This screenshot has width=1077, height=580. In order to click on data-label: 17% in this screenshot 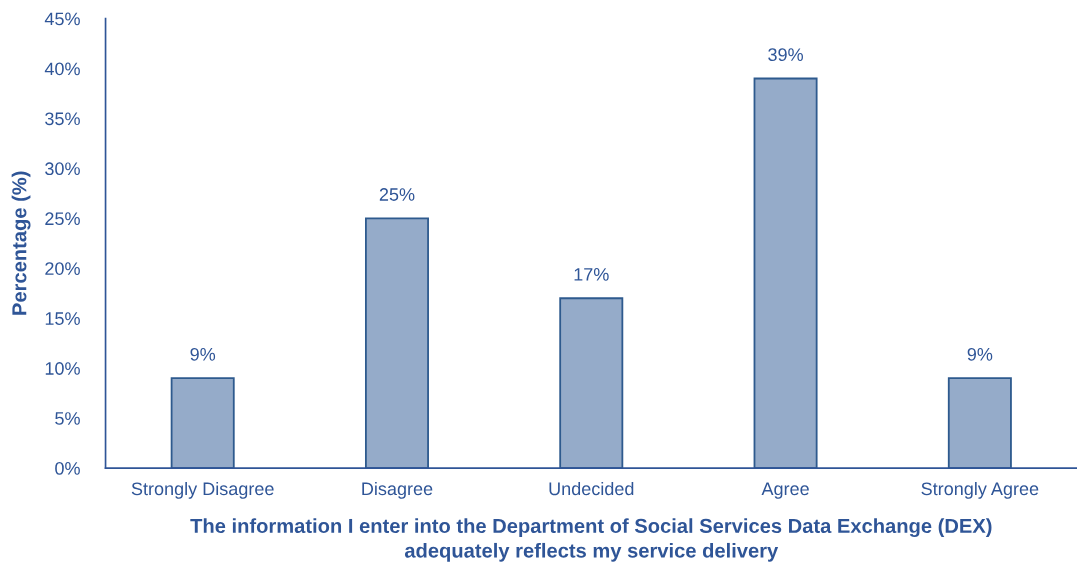, I will do `click(591, 274)`.